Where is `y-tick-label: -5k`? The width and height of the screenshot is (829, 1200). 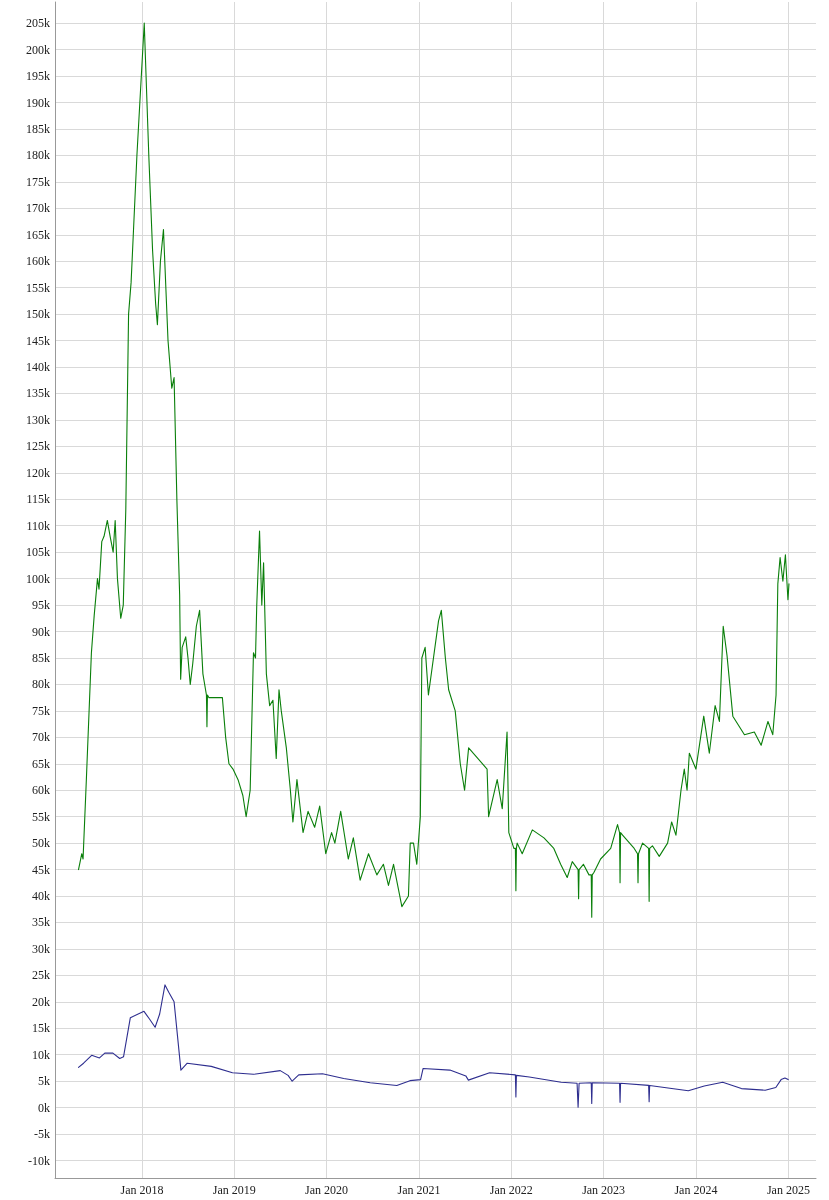 y-tick-label: -5k is located at coordinates (42, 1134).